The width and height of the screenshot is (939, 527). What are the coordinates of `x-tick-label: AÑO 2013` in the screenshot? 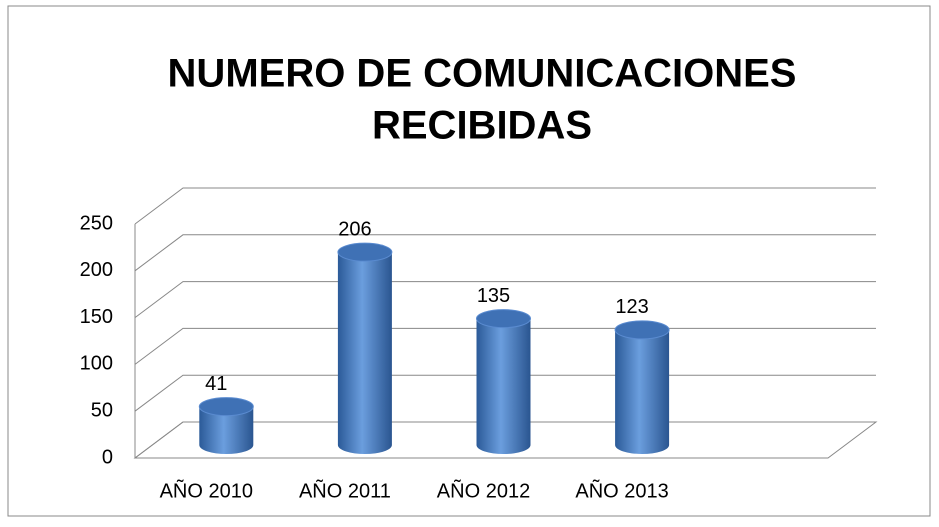 It's located at (621, 490).